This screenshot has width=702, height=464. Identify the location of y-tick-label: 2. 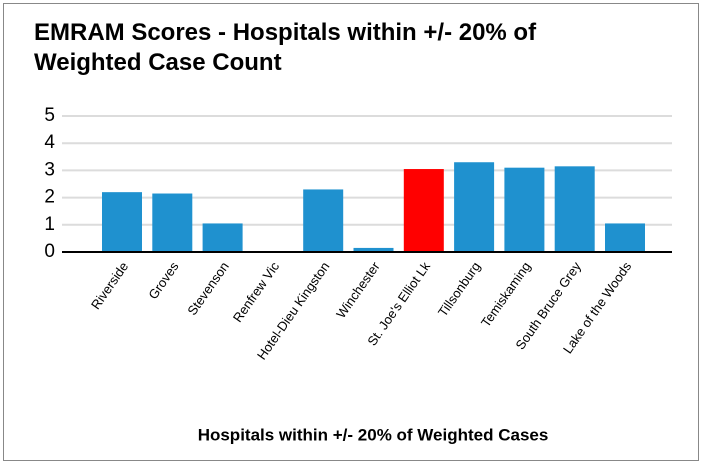
(49, 197).